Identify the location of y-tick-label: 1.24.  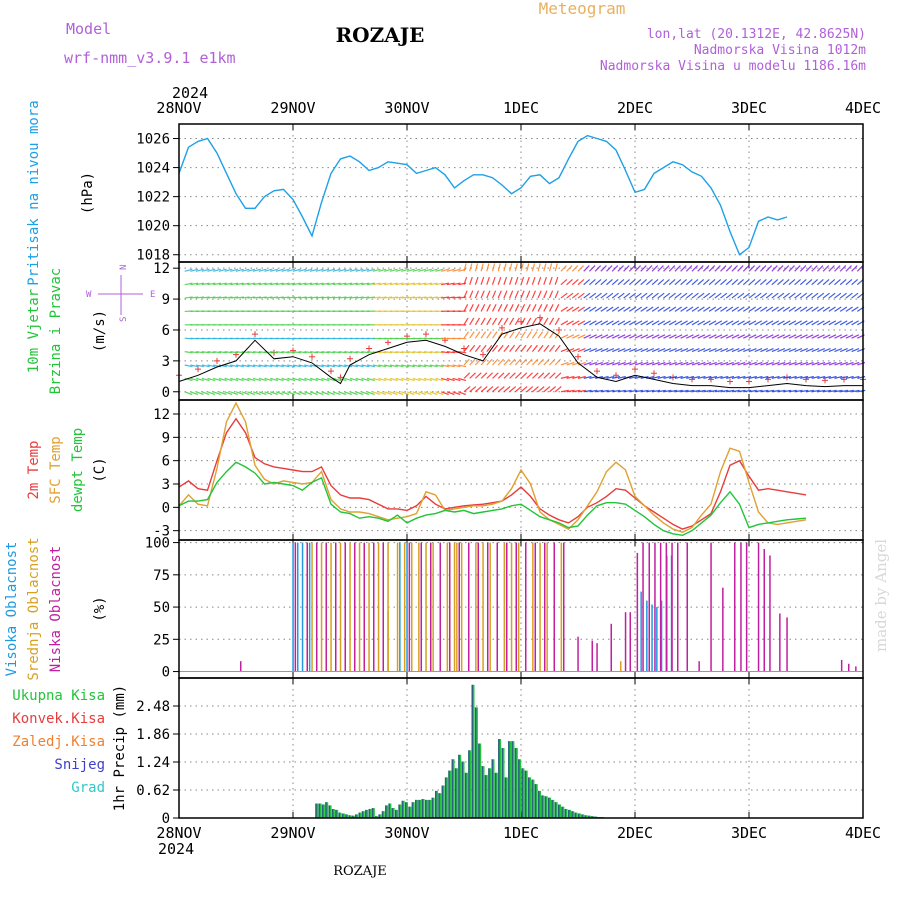
(153, 763).